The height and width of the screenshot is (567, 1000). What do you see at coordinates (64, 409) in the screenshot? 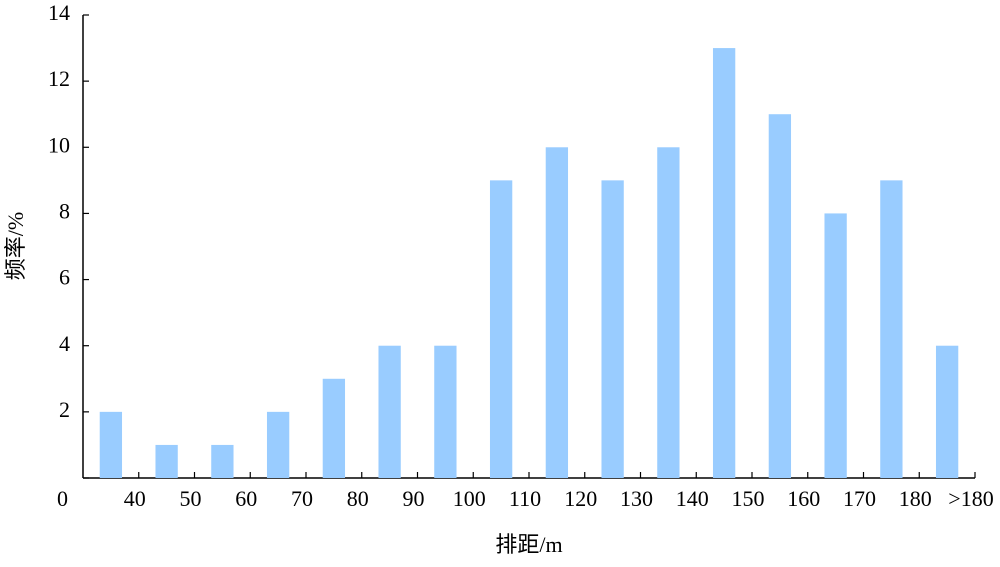
I see `y-tick-label: 2` at bounding box center [64, 409].